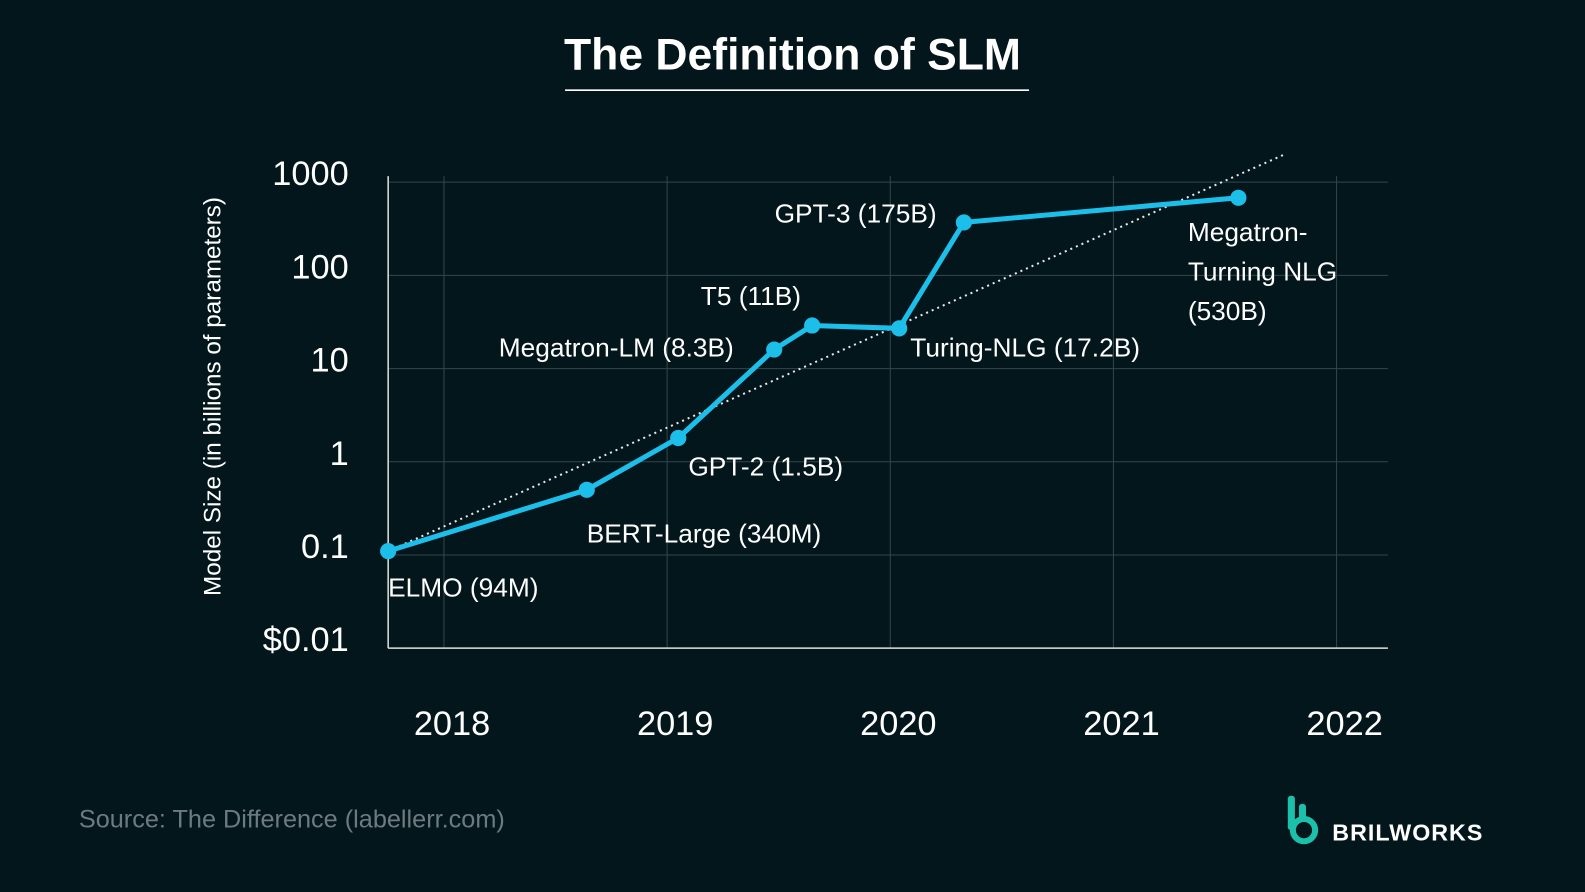  I want to click on point-label: GPT-2 (1.5B), so click(765, 466).